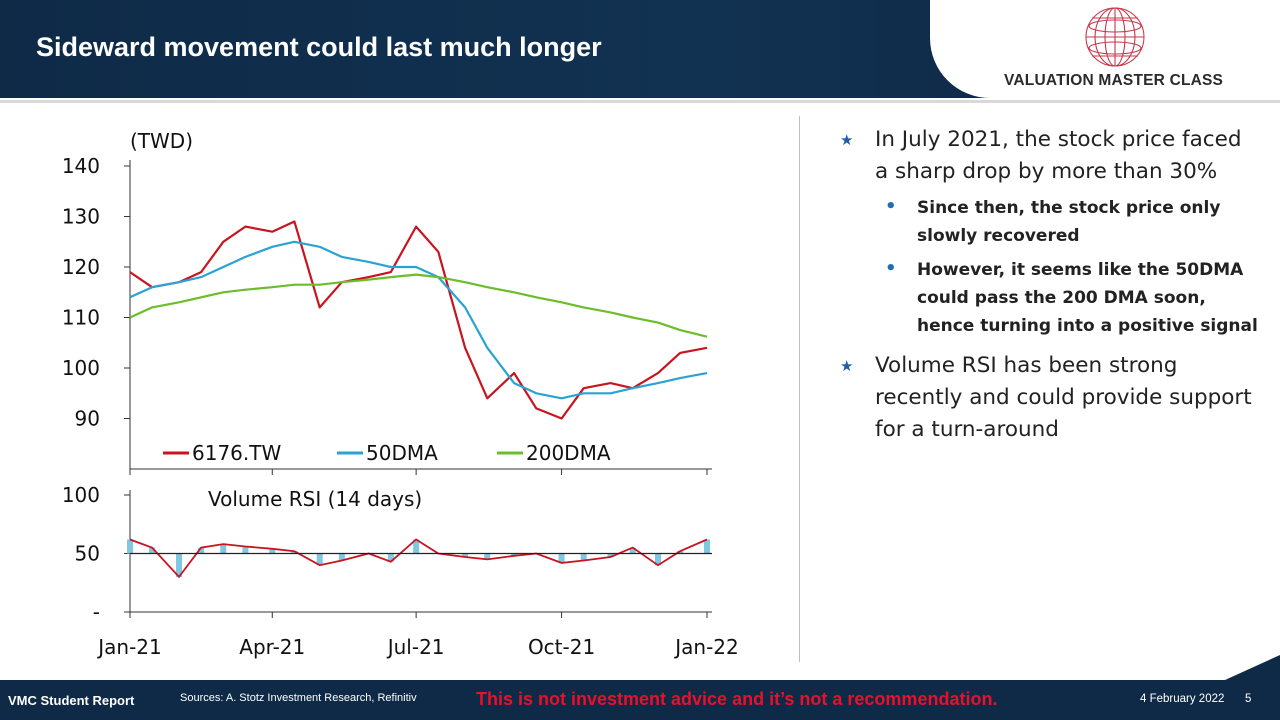  What do you see at coordinates (561, 647) in the screenshot?
I see `x-tick-label: Oct-21` at bounding box center [561, 647].